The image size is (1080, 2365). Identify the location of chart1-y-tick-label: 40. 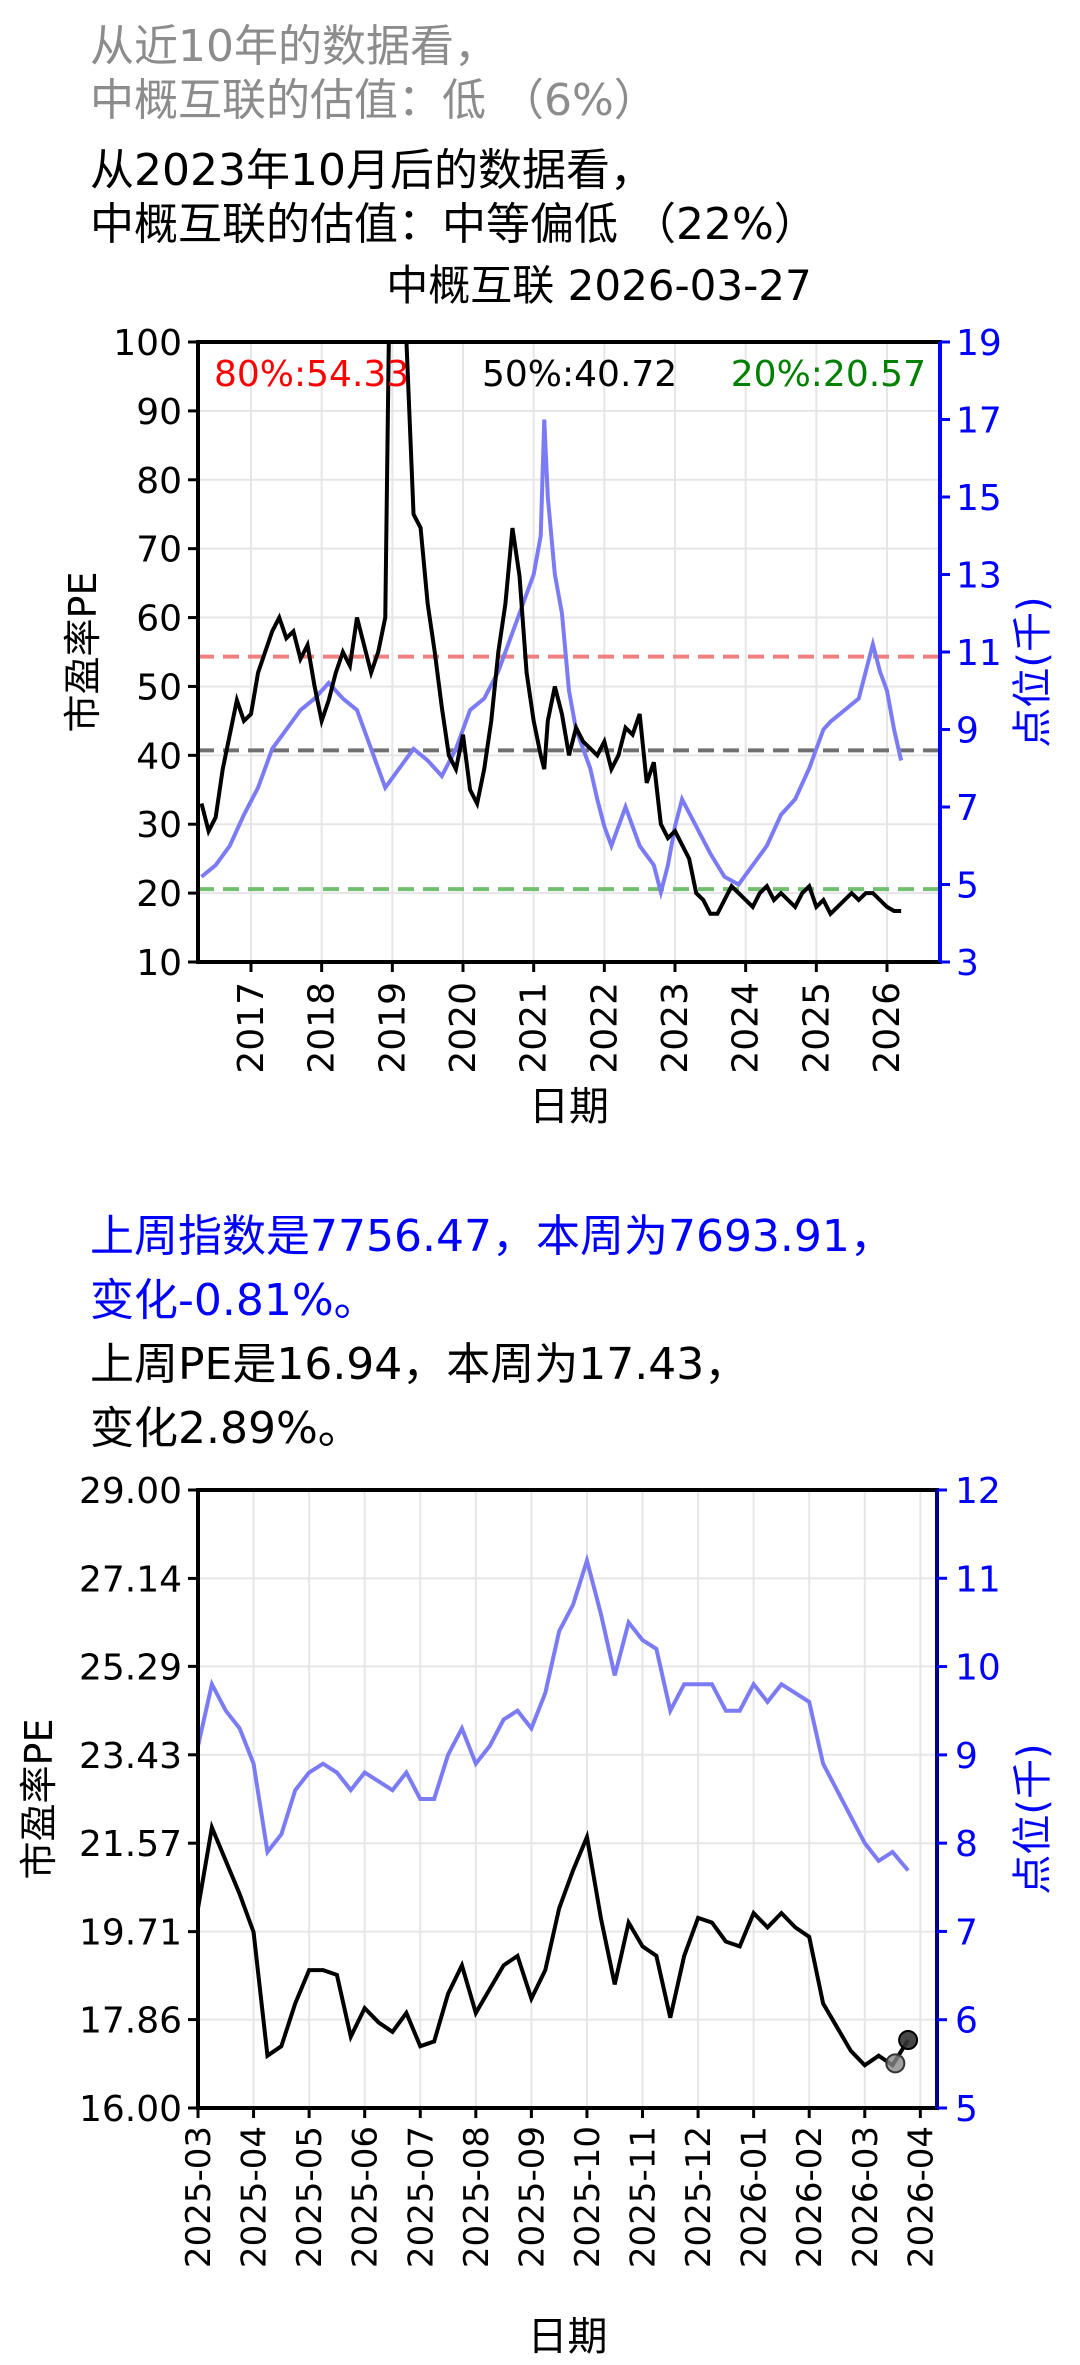
(159, 756).